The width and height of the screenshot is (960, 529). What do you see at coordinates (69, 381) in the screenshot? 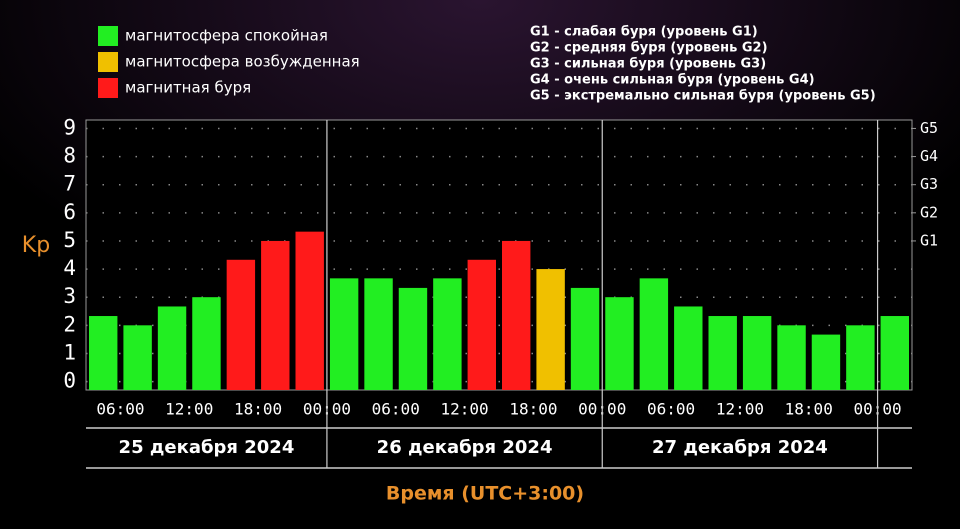
I see `y-tick-label: 0` at bounding box center [69, 381].